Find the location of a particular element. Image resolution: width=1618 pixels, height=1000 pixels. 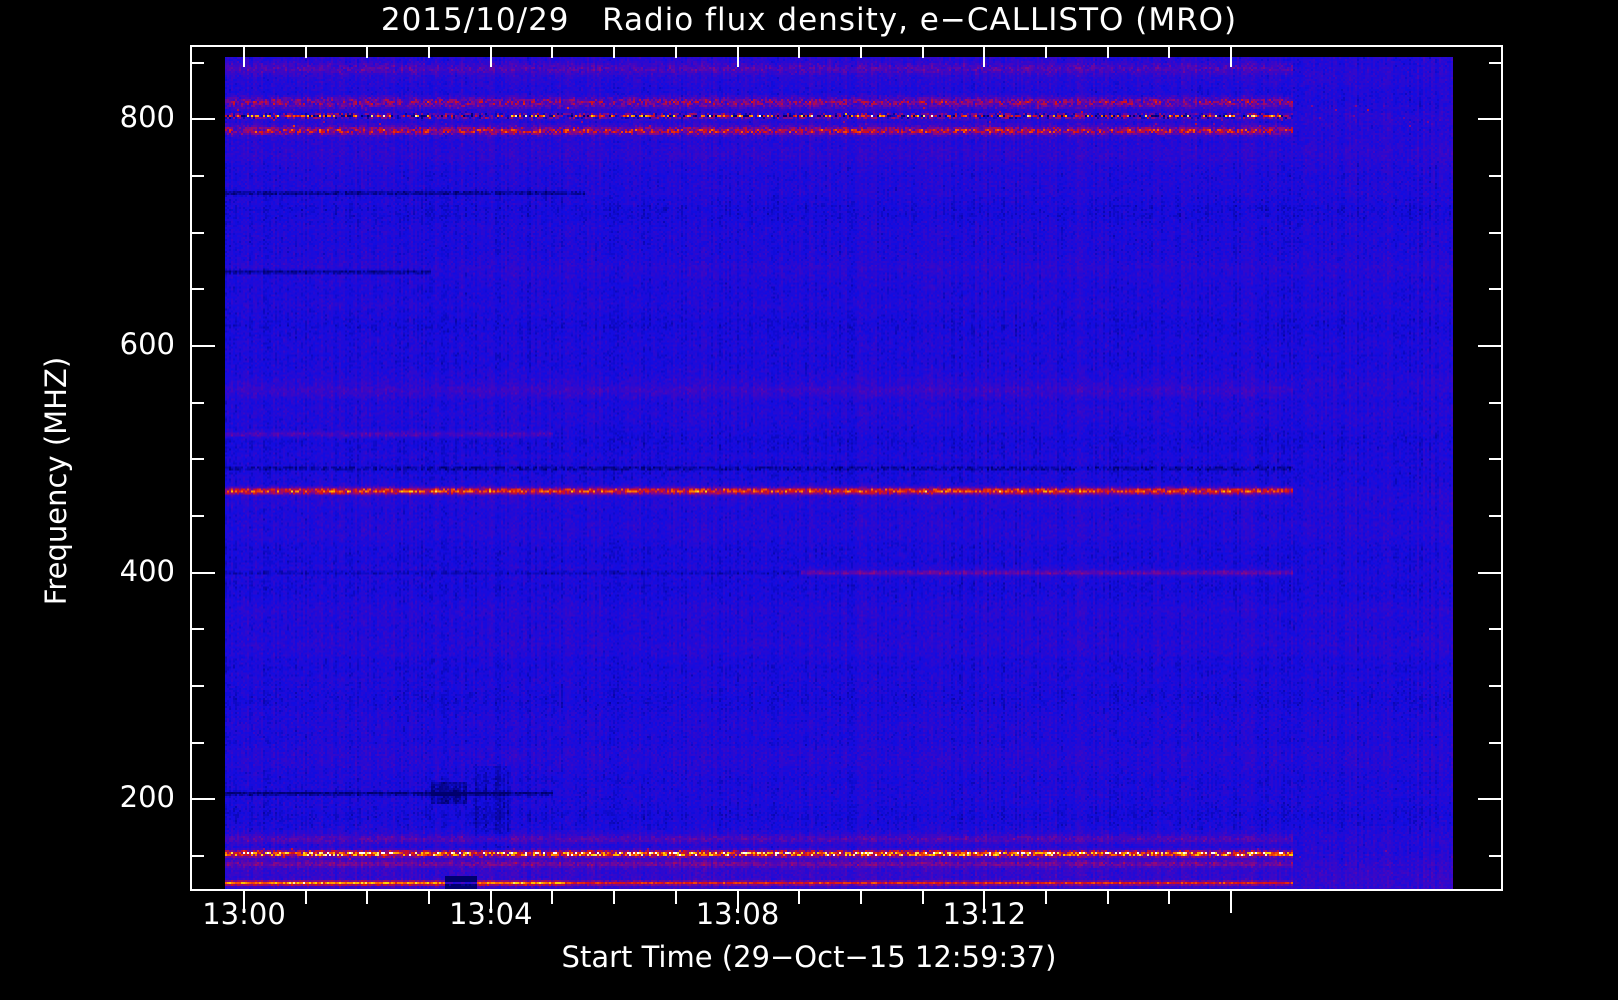

x-tick-label-0: 13:00 is located at coordinates (244, 914).